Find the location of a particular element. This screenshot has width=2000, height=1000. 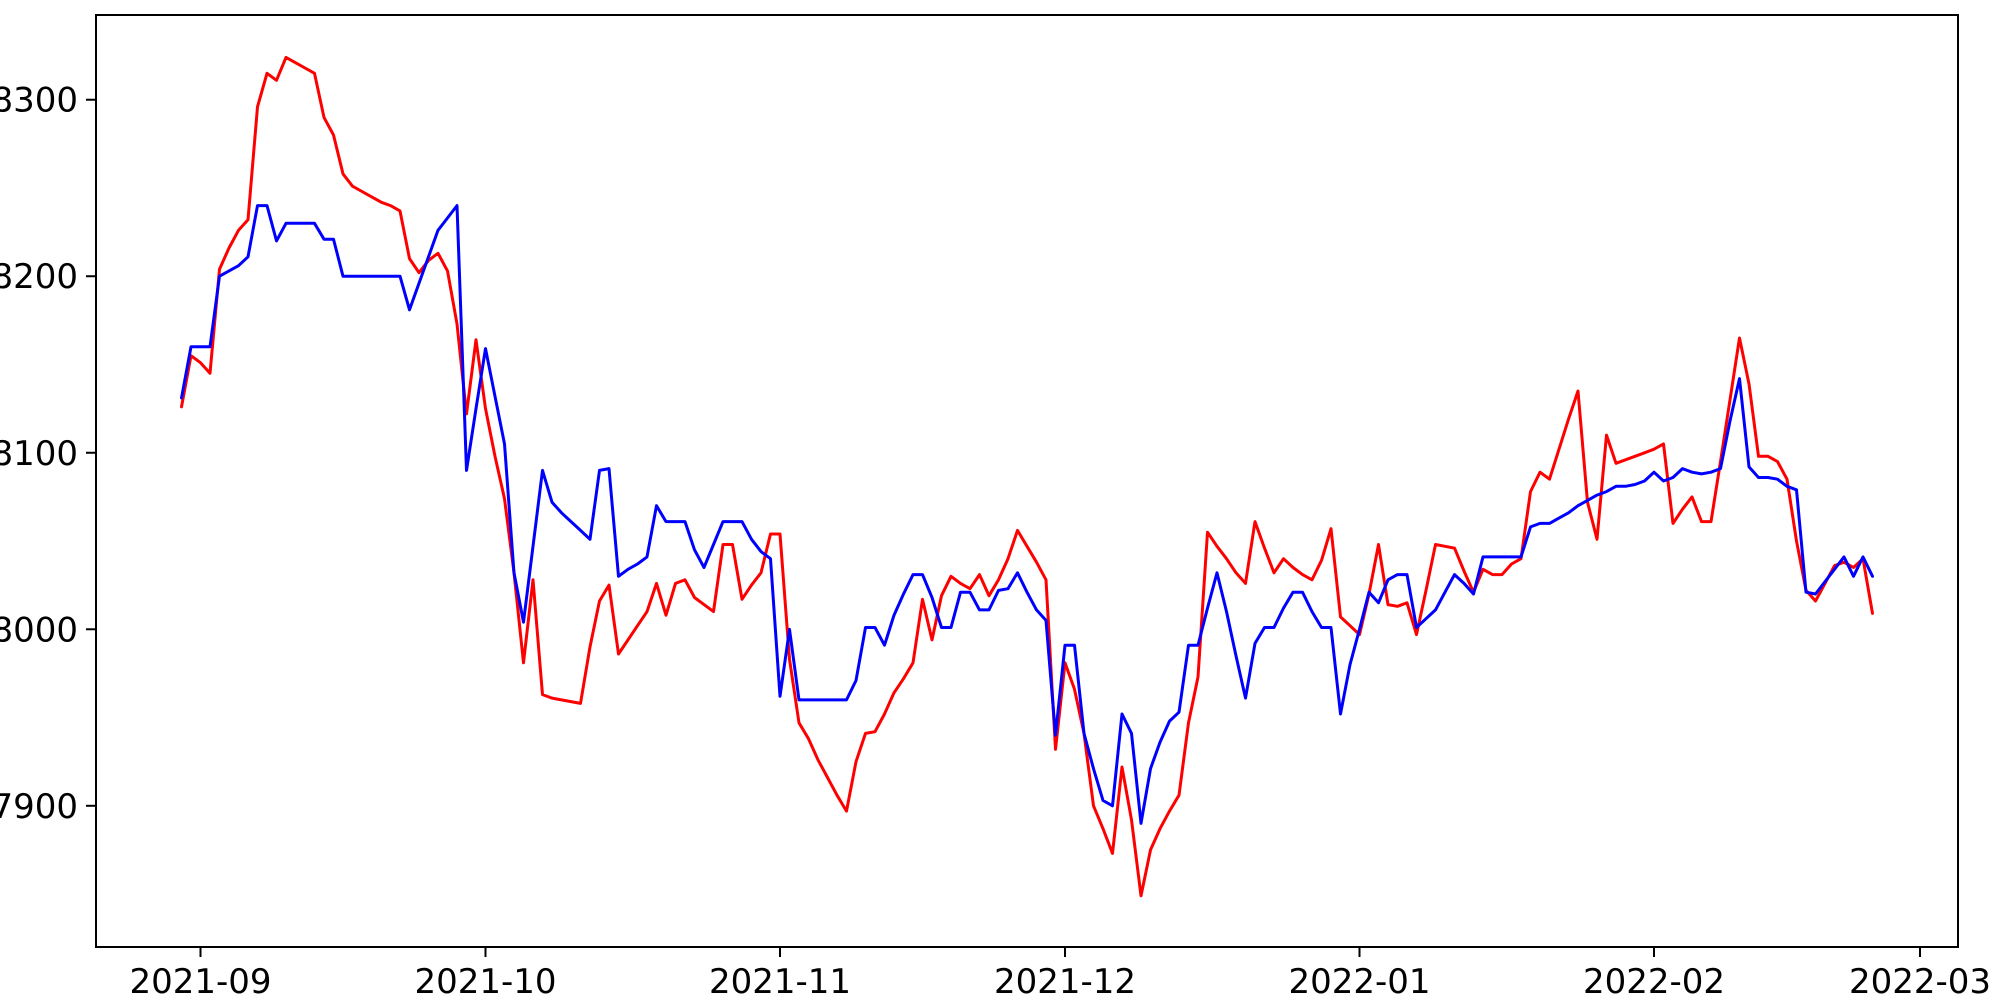

y-tick-label: 8300 is located at coordinates (39, 101).